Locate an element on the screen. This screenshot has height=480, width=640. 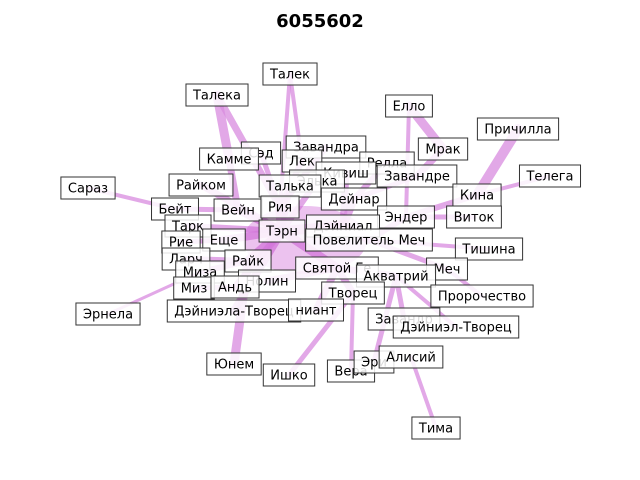
node-label: Дэйниэла-Творец is located at coordinates (234, 312).